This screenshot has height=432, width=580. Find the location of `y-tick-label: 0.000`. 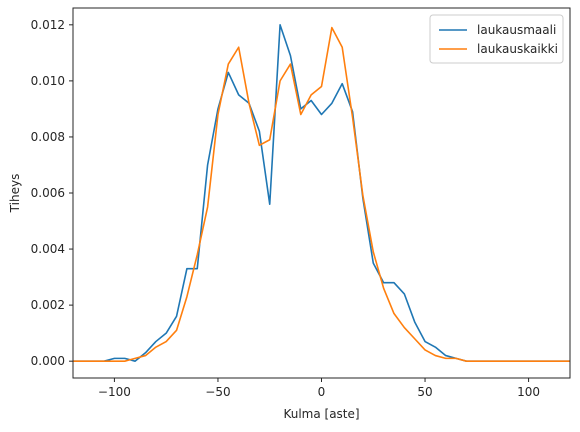

y-tick-label: 0.000 is located at coordinates (48, 361).